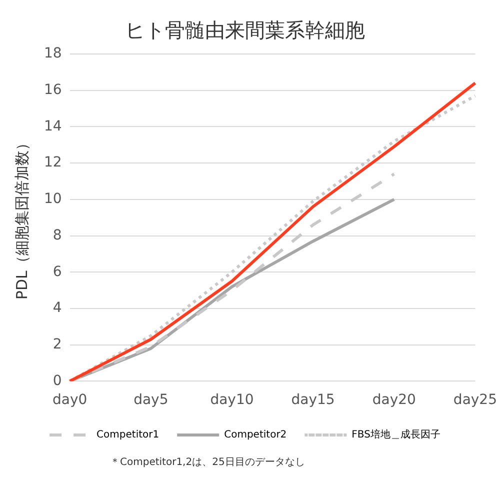 This screenshot has width=500, height=500. Describe the element at coordinates (313, 400) in the screenshot. I see `x-tick-label: day15` at that location.